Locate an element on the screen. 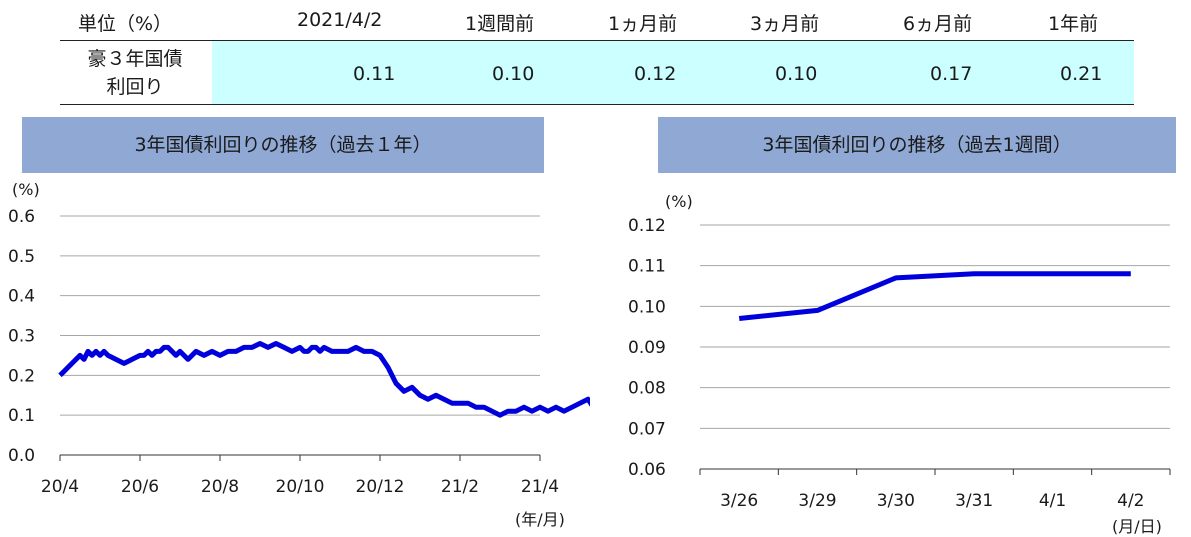  value-6m: 0.17 is located at coordinates (951, 74).